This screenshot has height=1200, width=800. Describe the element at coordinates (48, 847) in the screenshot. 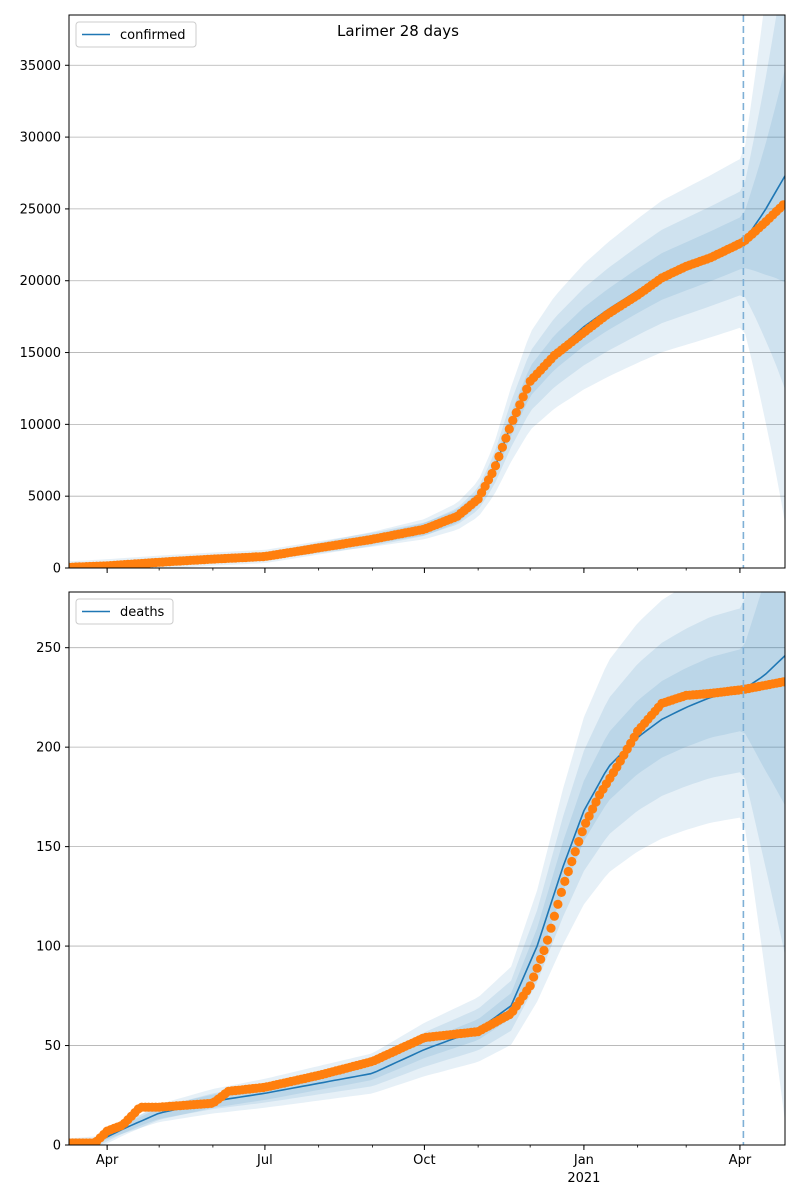

I see `y-tick-label: 150` at that location.